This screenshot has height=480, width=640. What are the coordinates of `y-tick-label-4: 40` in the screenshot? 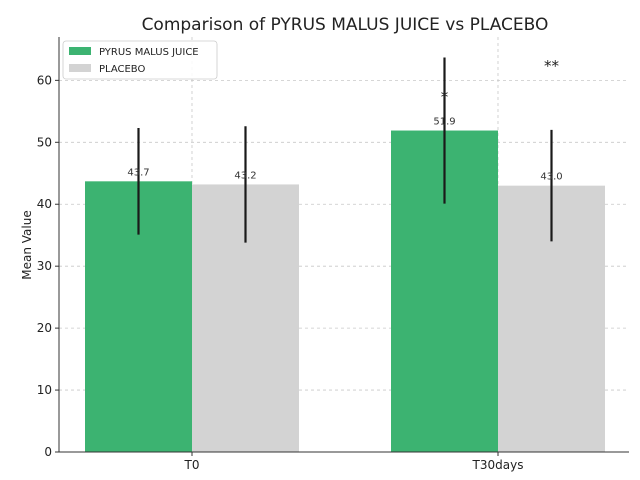 It's located at (44, 204).